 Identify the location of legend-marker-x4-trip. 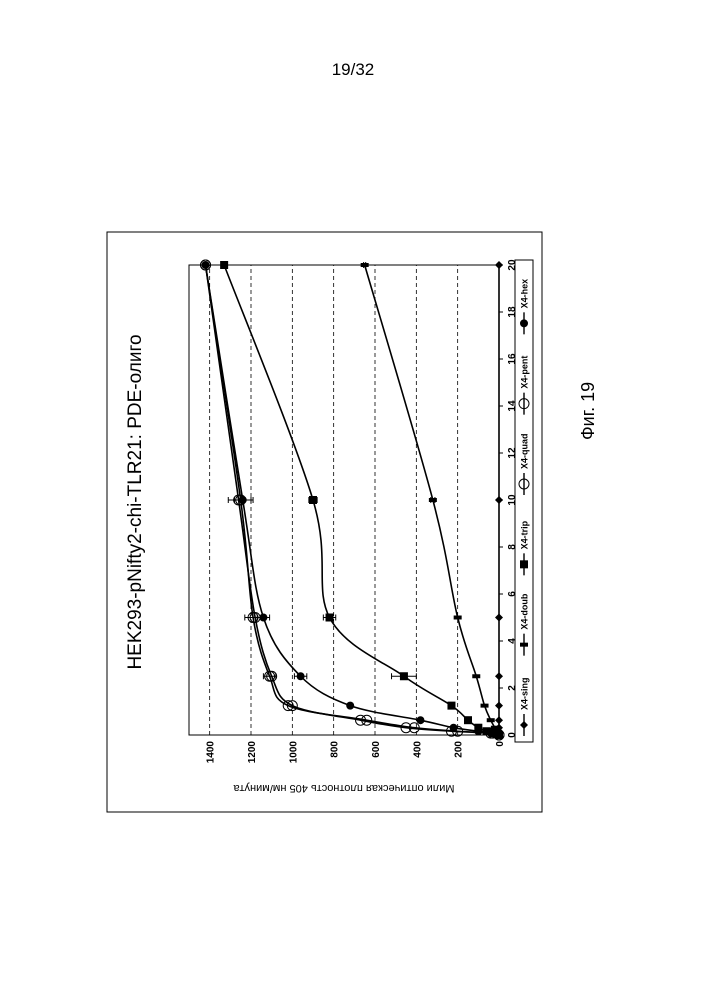
(524, 564).